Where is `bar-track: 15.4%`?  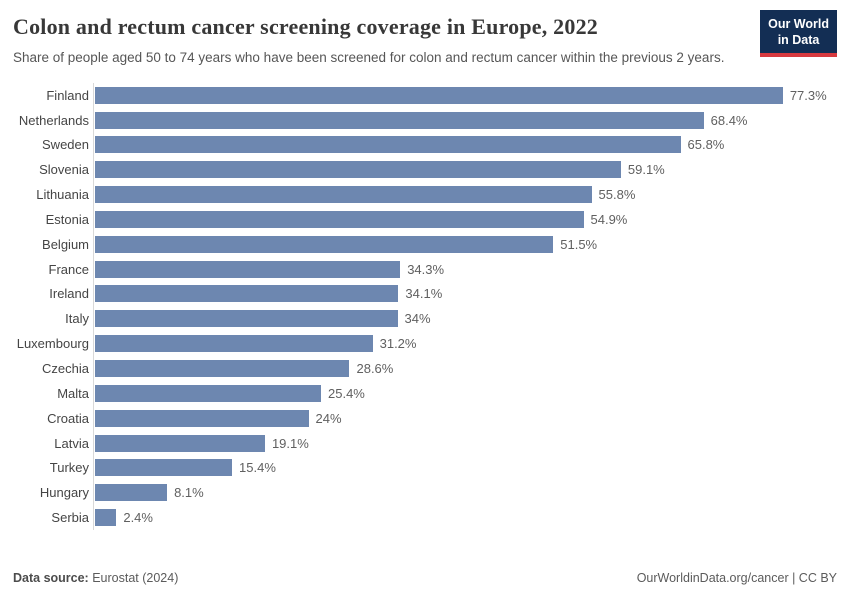 bar-track: 15.4% is located at coordinates (465, 468).